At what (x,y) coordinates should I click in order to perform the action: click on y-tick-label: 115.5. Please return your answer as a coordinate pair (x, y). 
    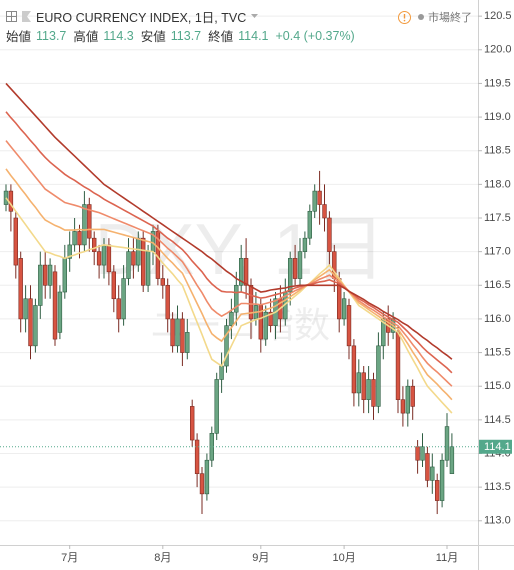
    Looking at the image, I should click on (497, 352).